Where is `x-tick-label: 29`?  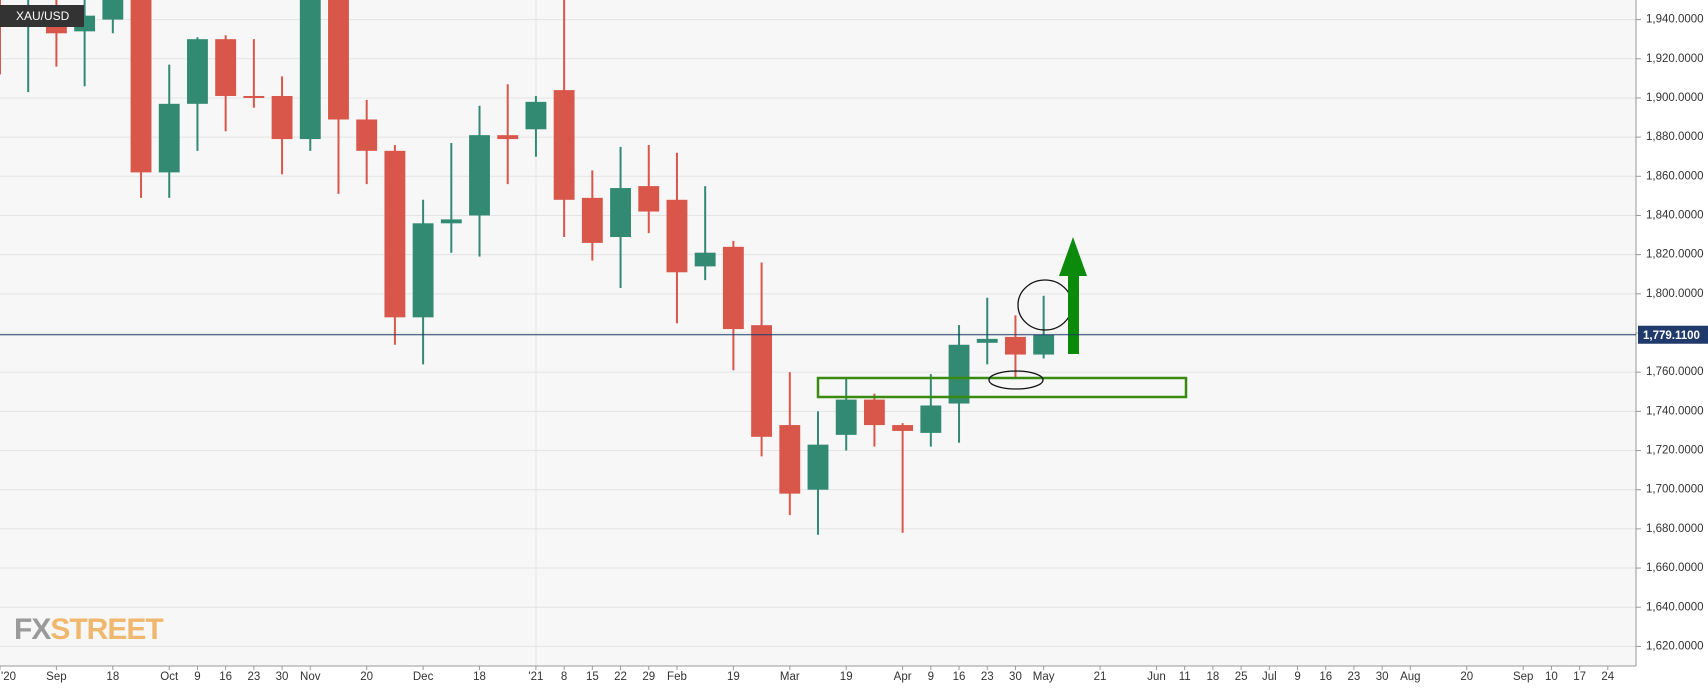
x-tick-label: 29 is located at coordinates (648, 677).